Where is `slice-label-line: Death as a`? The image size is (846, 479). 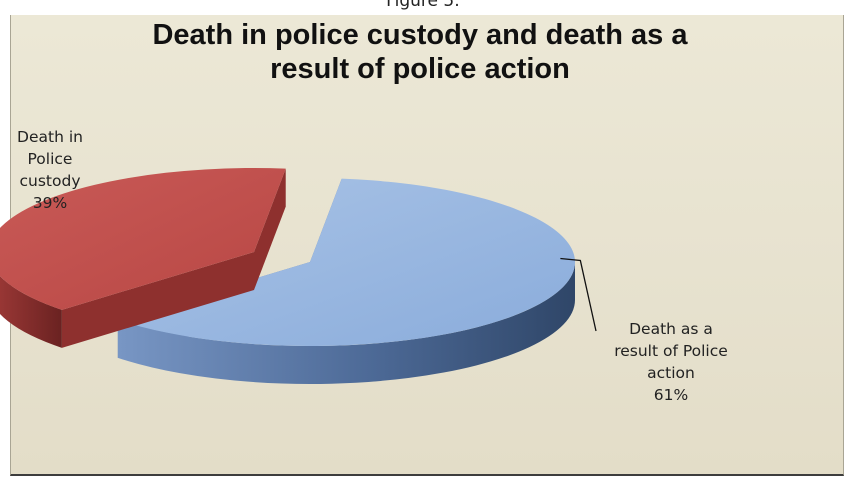 slice-label-line: Death as a is located at coordinates (671, 329).